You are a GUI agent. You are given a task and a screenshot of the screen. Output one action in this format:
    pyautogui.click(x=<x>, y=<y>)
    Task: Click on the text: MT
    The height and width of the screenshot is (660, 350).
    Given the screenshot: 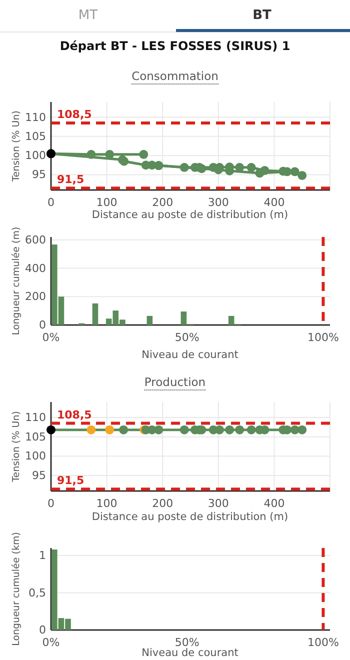 What is the action you would take?
    pyautogui.click(x=88, y=15)
    